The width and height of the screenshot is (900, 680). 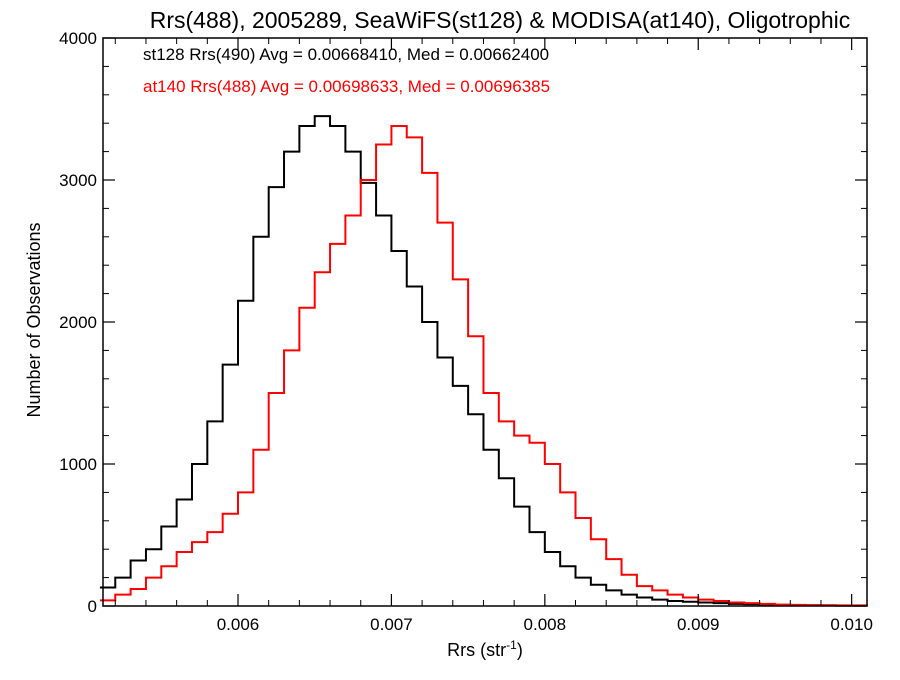 I want to click on x-axis-label-superscript: -1, so click(x=511, y=645).